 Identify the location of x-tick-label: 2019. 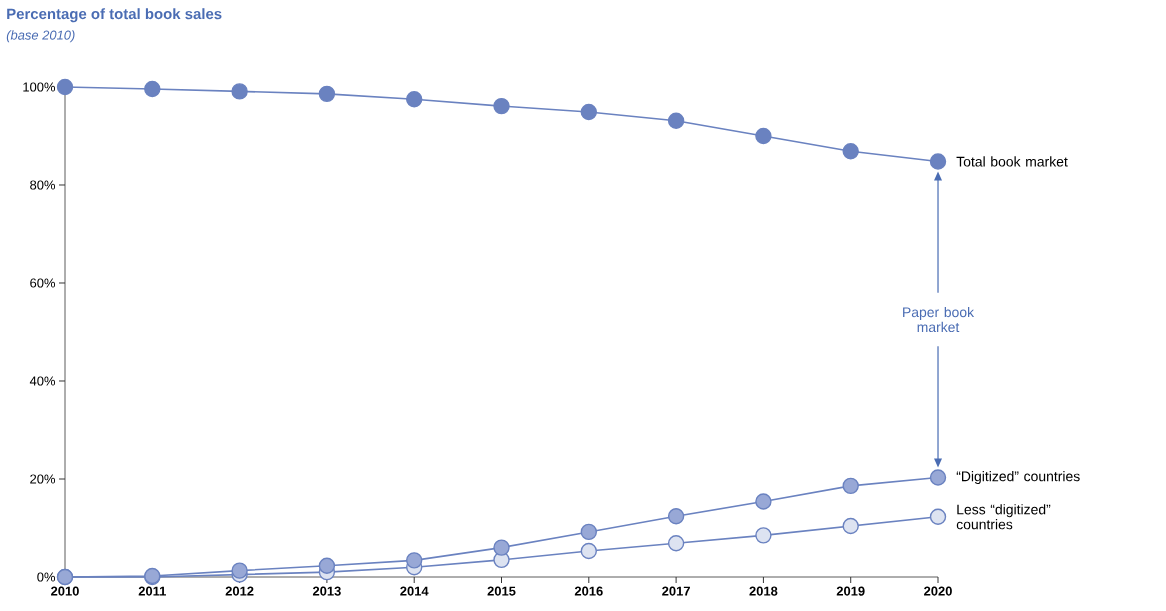
(850, 591).